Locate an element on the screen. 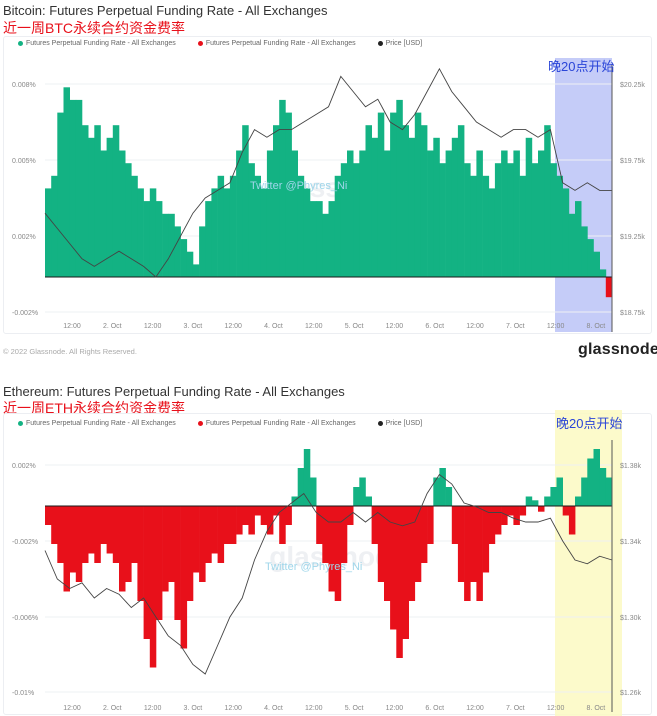 The image size is (657, 716). x-tick-label: 3. Oct is located at coordinates (193, 708).